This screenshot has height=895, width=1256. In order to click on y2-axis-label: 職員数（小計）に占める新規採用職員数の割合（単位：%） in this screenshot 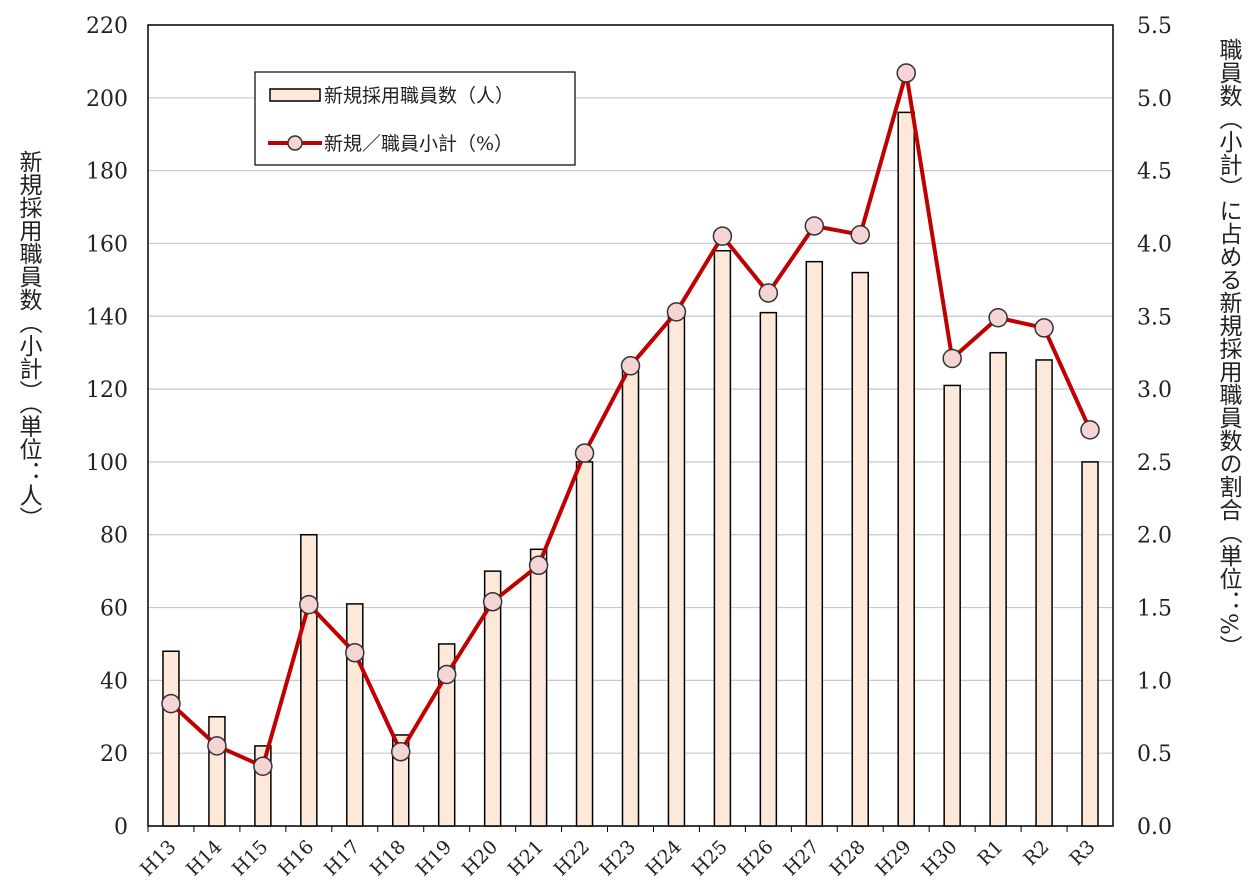, I will do `click(1229, 348)`.